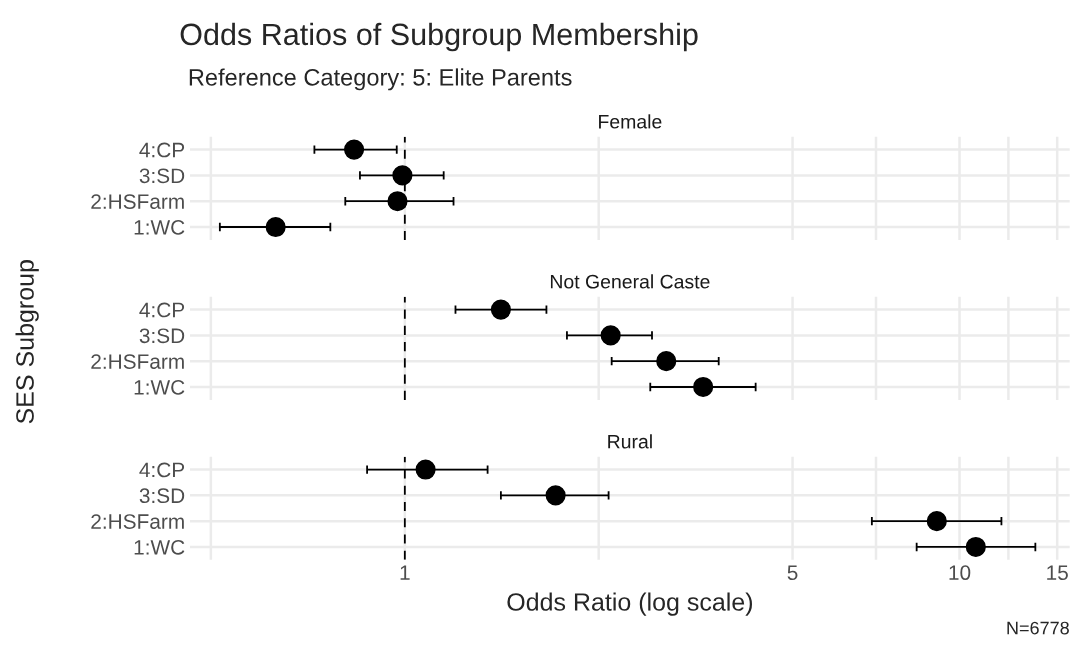 The width and height of the screenshot is (1086, 651). Describe the element at coordinates (380, 79) in the screenshot. I see `text: Reference Category: 5: Elite Parents` at that location.